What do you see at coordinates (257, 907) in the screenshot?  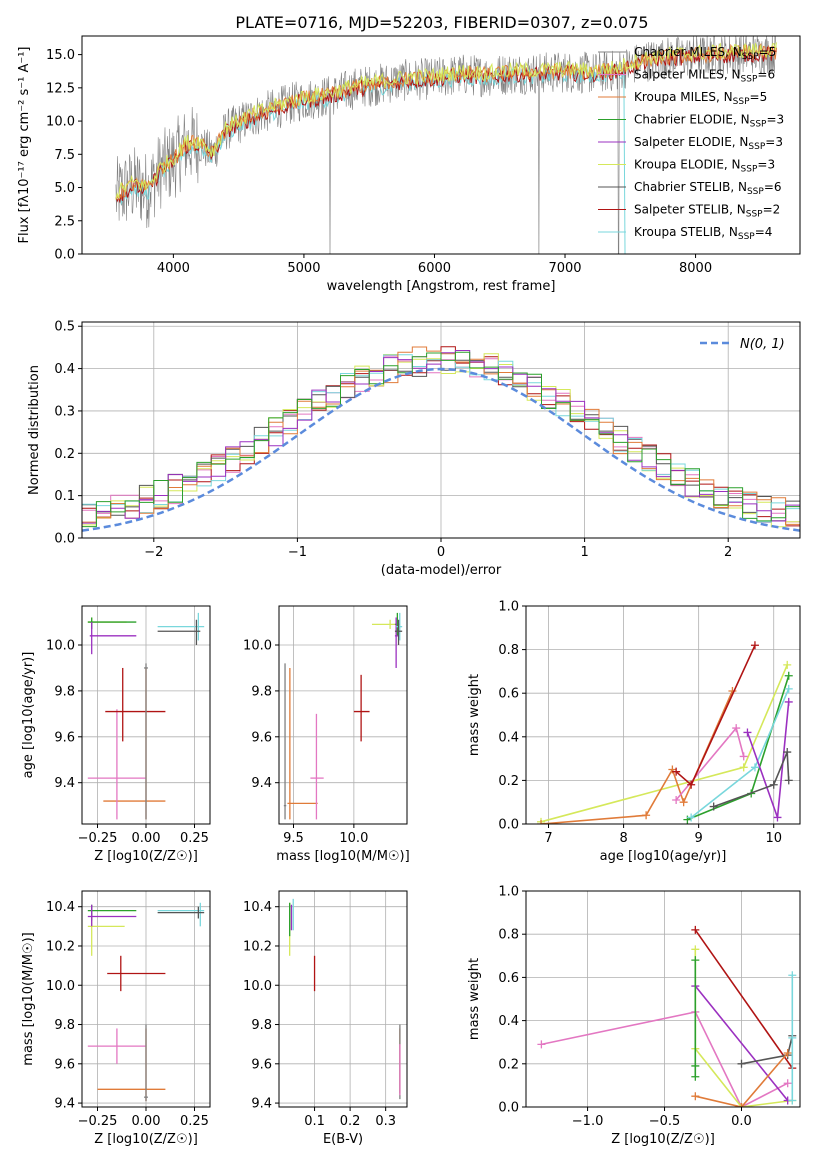 I see `y-tick-label: 10.4` at bounding box center [257, 907].